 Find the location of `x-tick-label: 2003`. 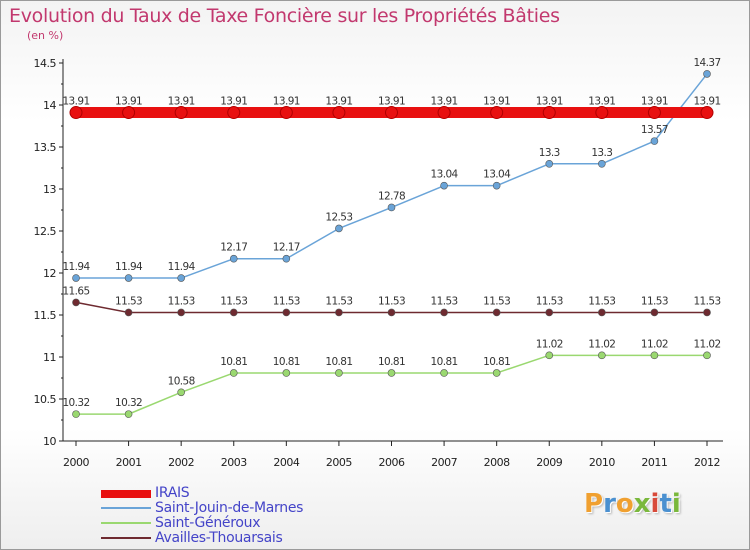

x-tick-label: 2003 is located at coordinates (234, 462).